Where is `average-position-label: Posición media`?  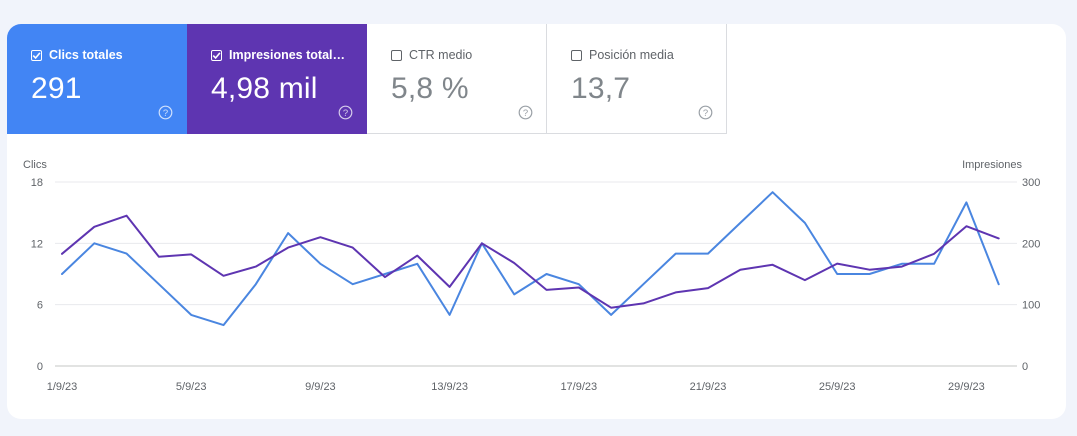 average-position-label: Posición media is located at coordinates (631, 55).